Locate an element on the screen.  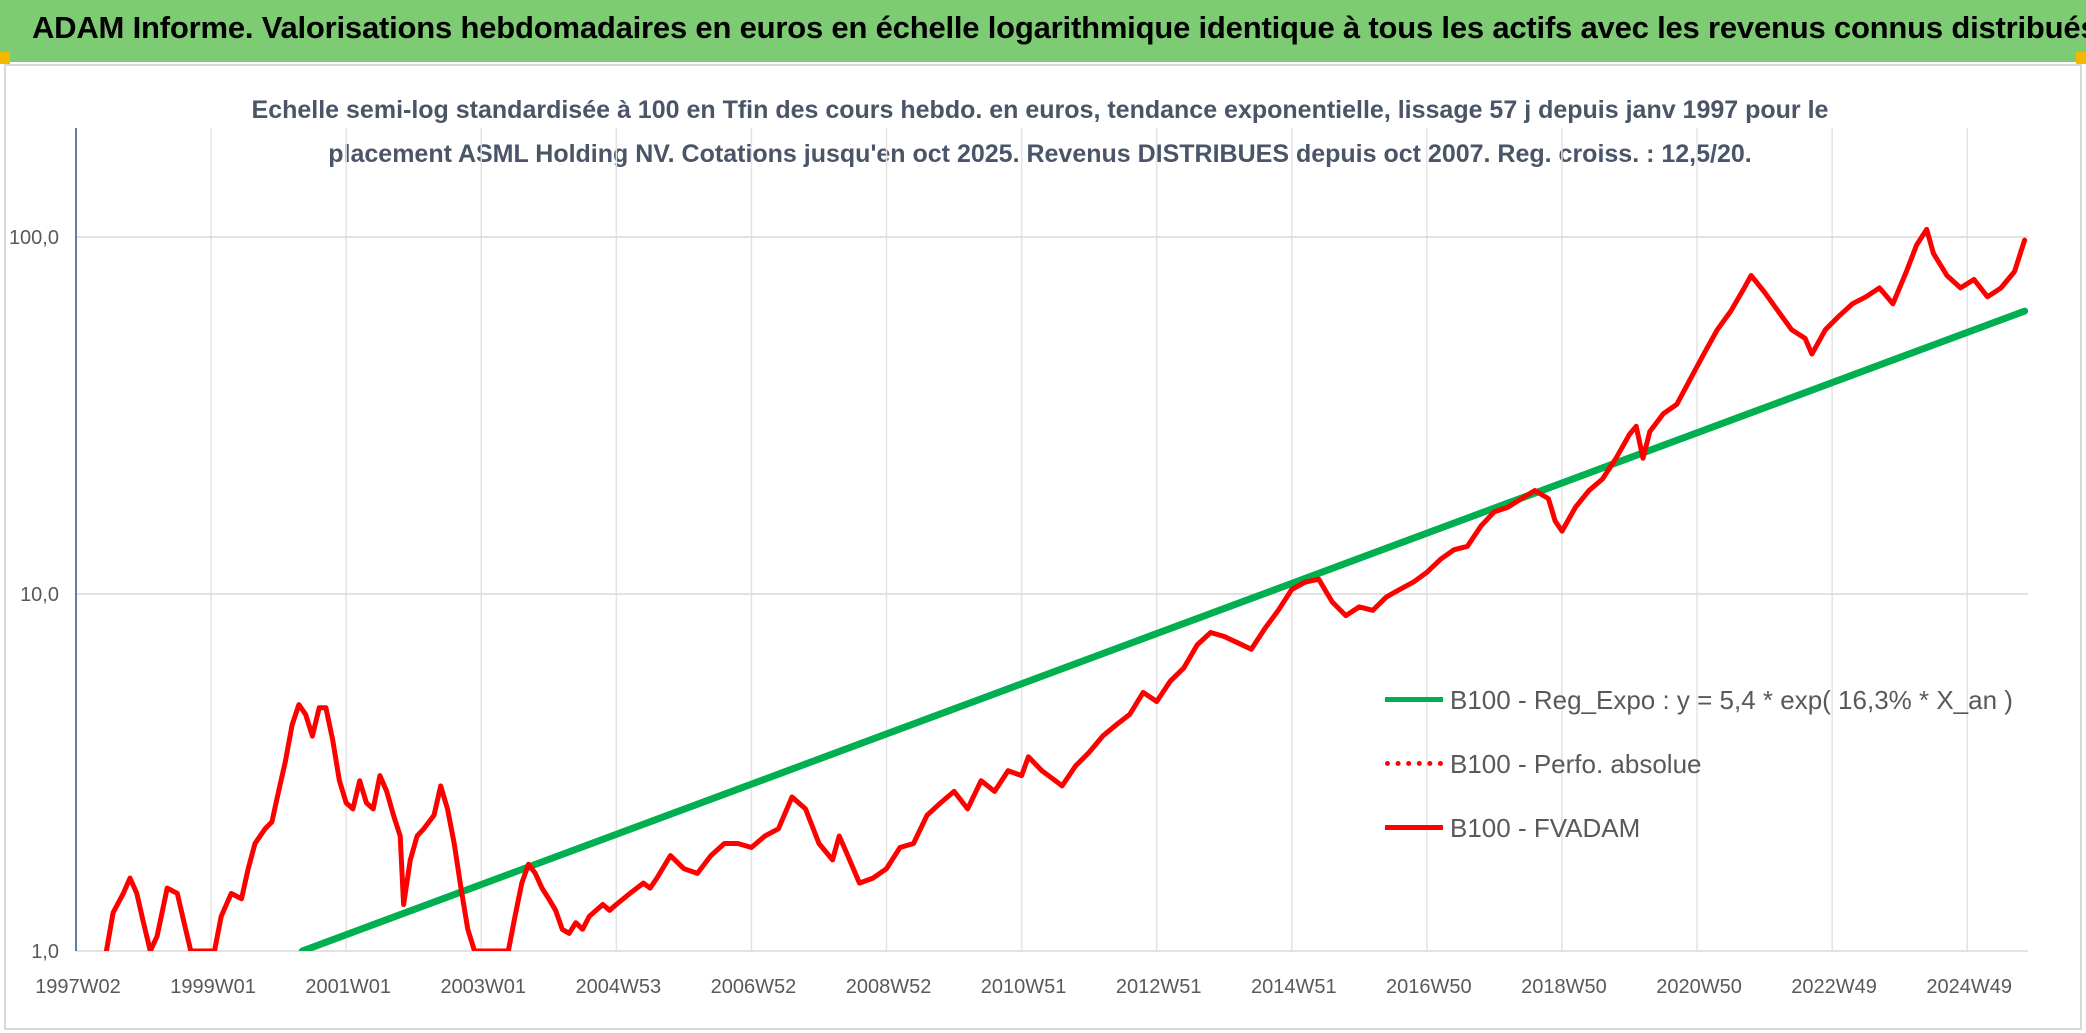
x-tick-label: 2012W51 is located at coordinates (1159, 987).